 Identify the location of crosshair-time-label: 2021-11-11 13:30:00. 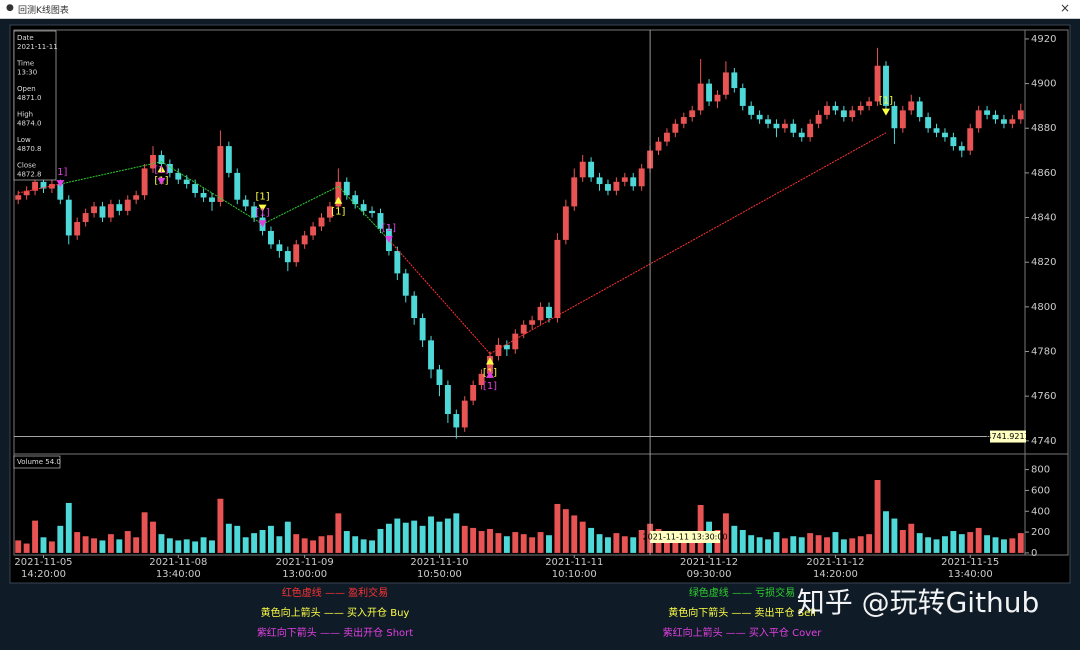
(685, 537).